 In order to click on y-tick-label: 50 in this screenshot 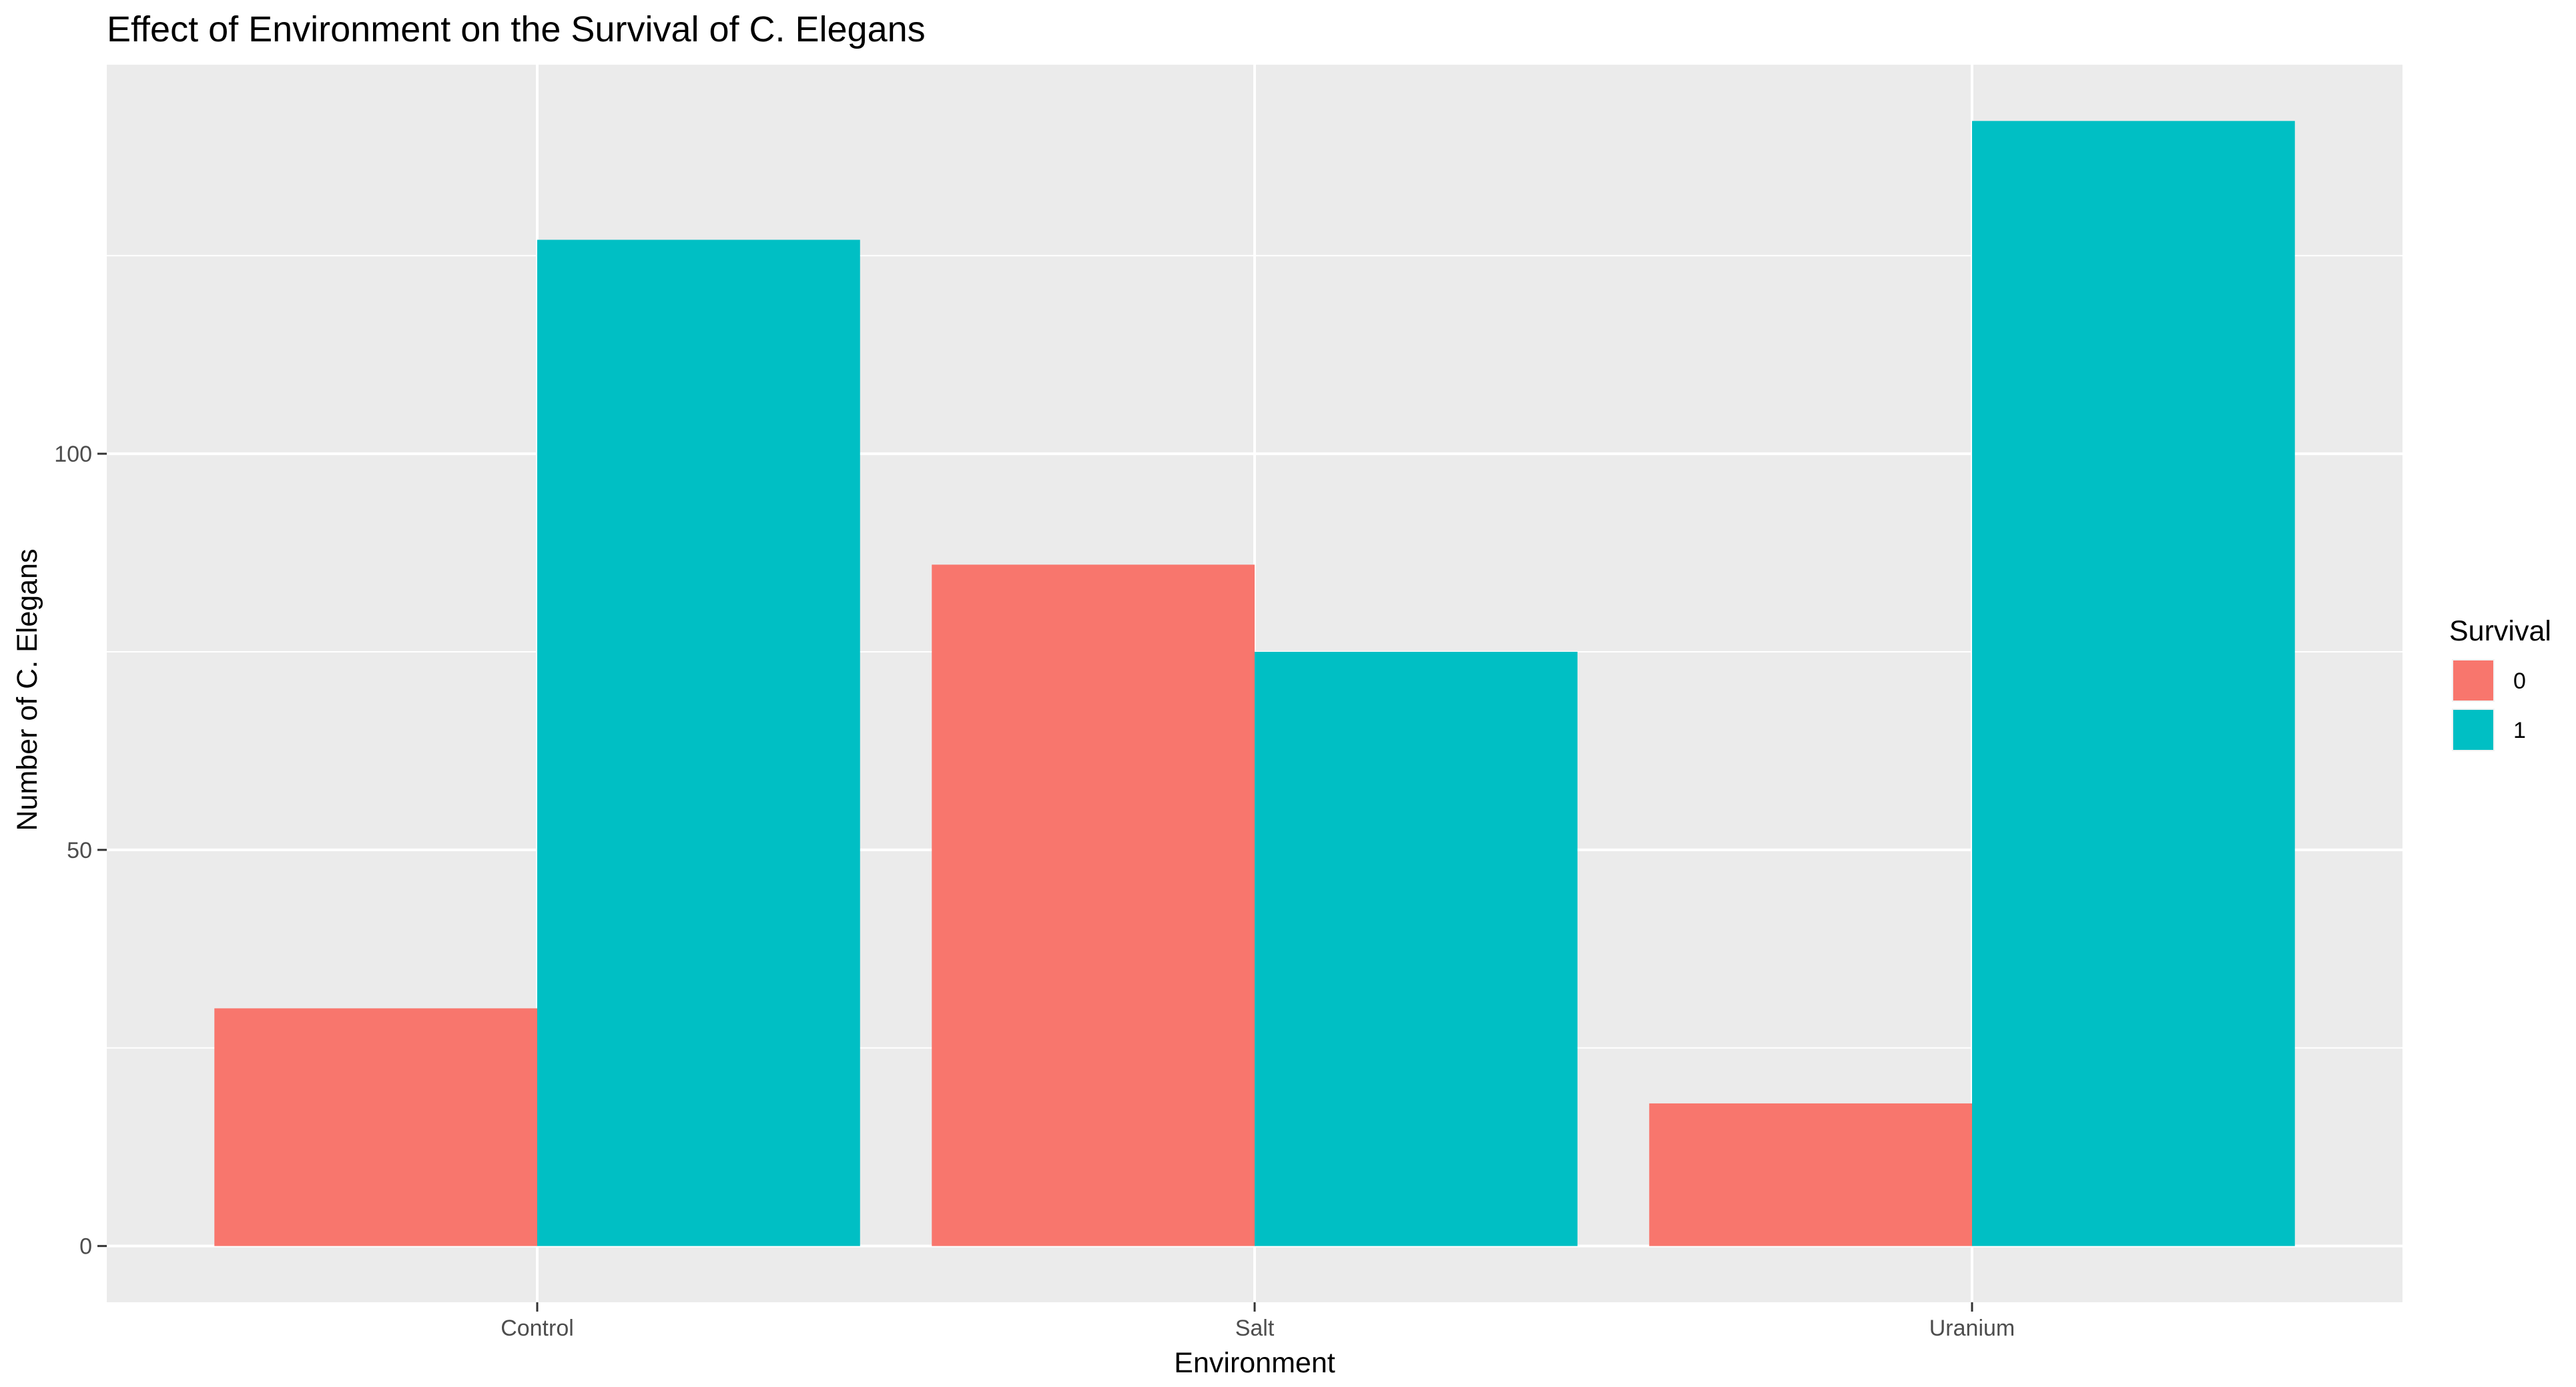, I will do `click(79, 850)`.